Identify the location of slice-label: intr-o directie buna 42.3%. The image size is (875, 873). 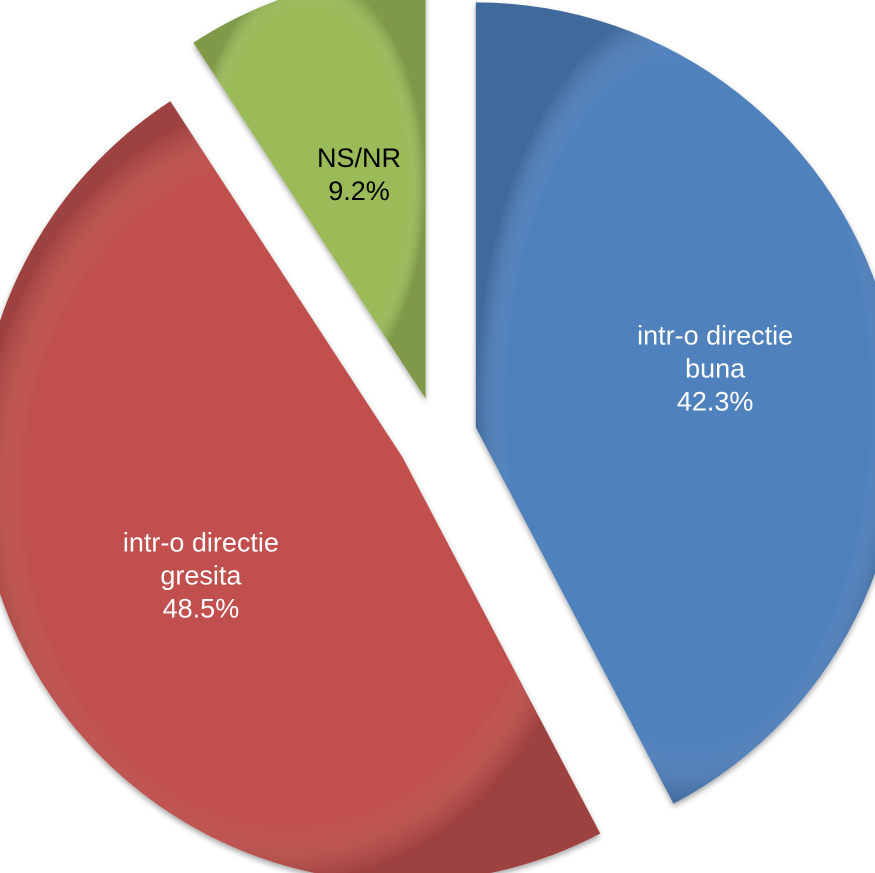
(715, 368).